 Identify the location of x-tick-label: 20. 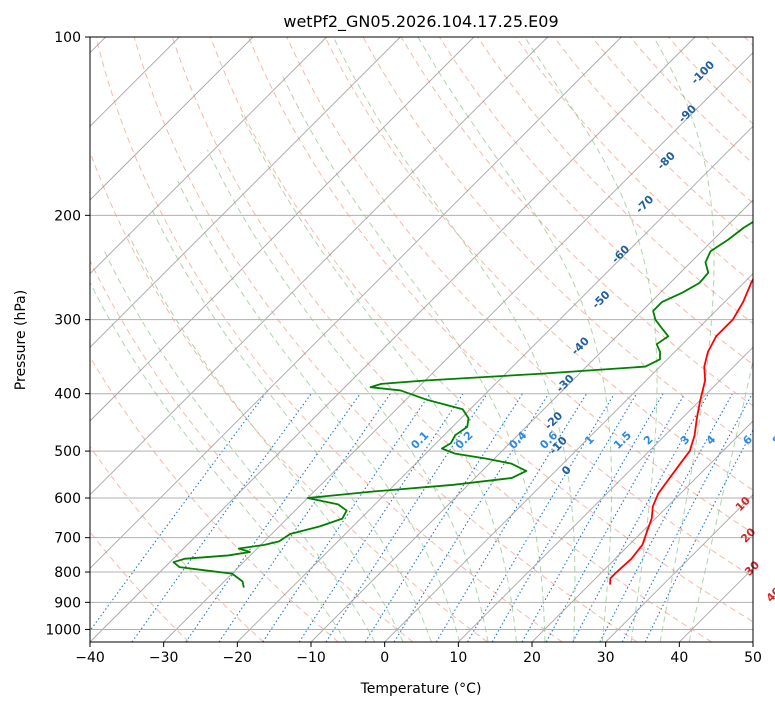
(532, 658).